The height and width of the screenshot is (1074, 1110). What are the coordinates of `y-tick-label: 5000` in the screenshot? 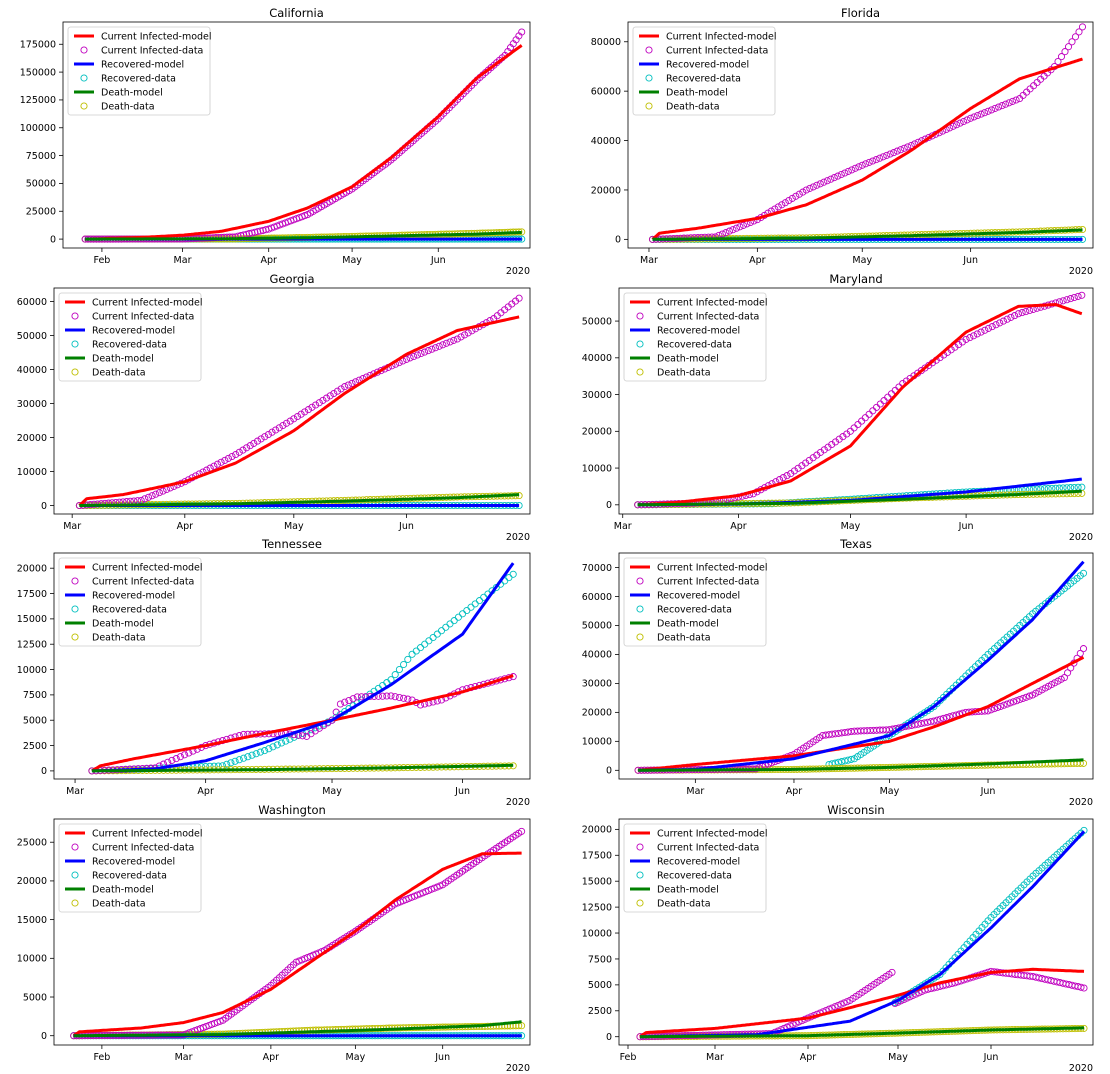 It's located at (35, 721).